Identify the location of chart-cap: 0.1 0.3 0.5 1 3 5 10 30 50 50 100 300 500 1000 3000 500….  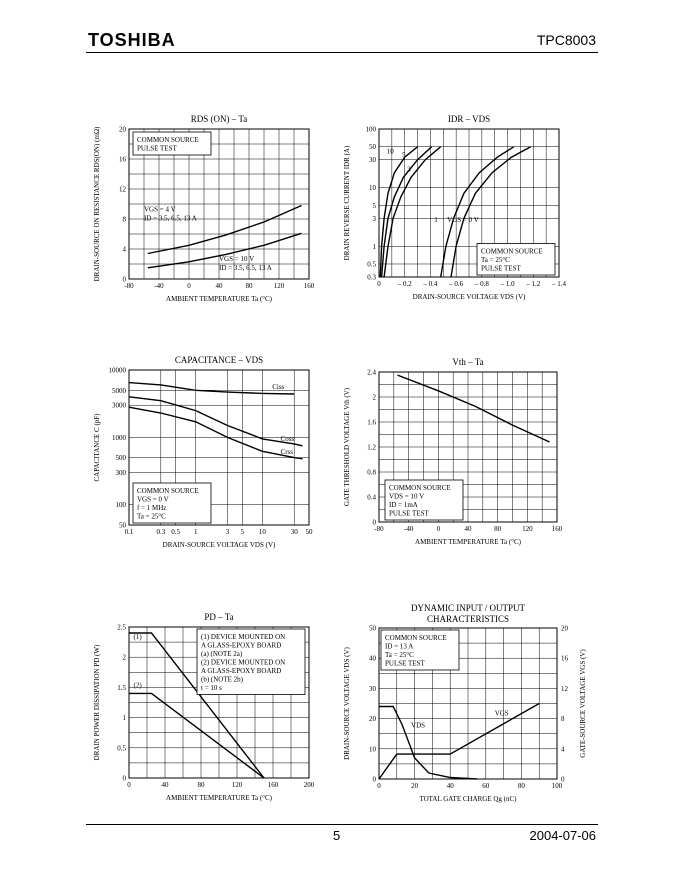
(203, 452).